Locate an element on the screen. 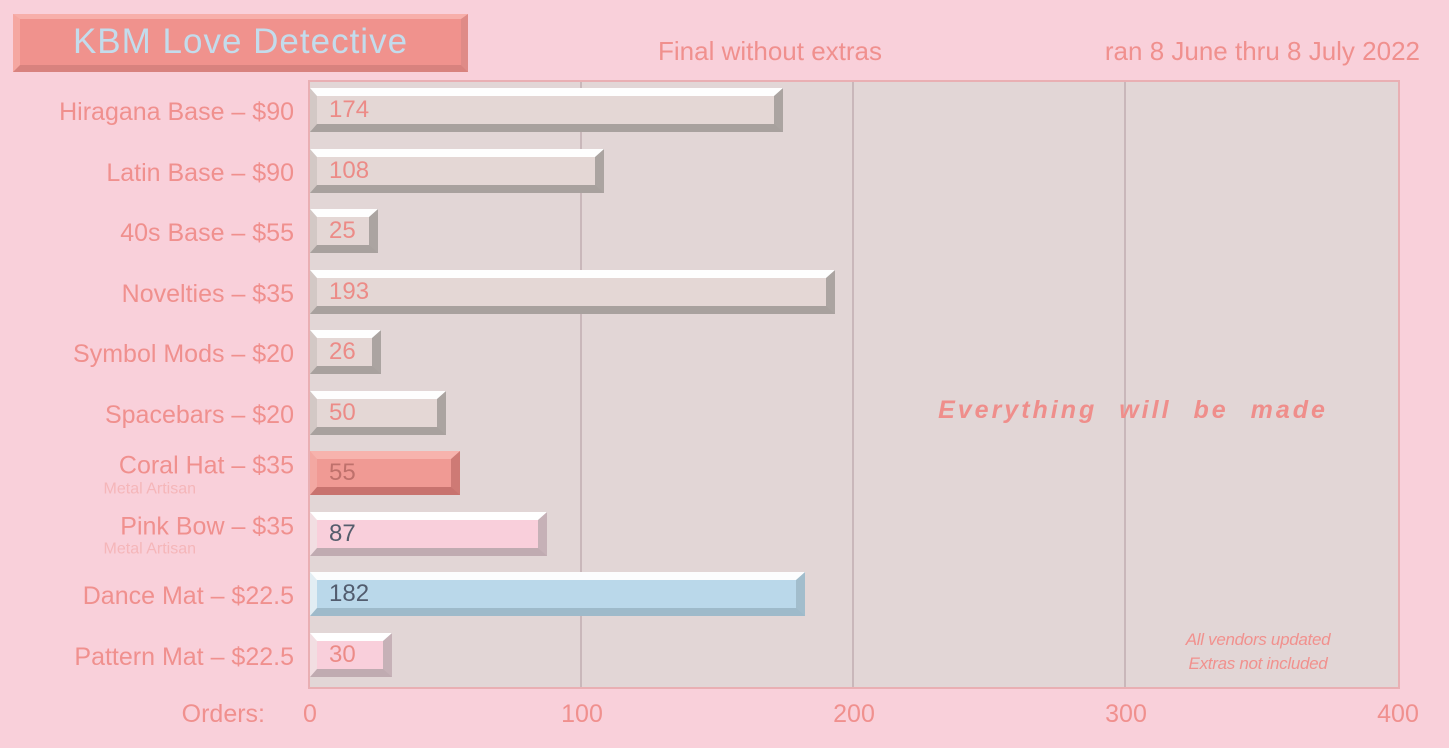 This screenshot has width=1449, height=748. category-label: Latin Base – $90 is located at coordinates (147, 172).